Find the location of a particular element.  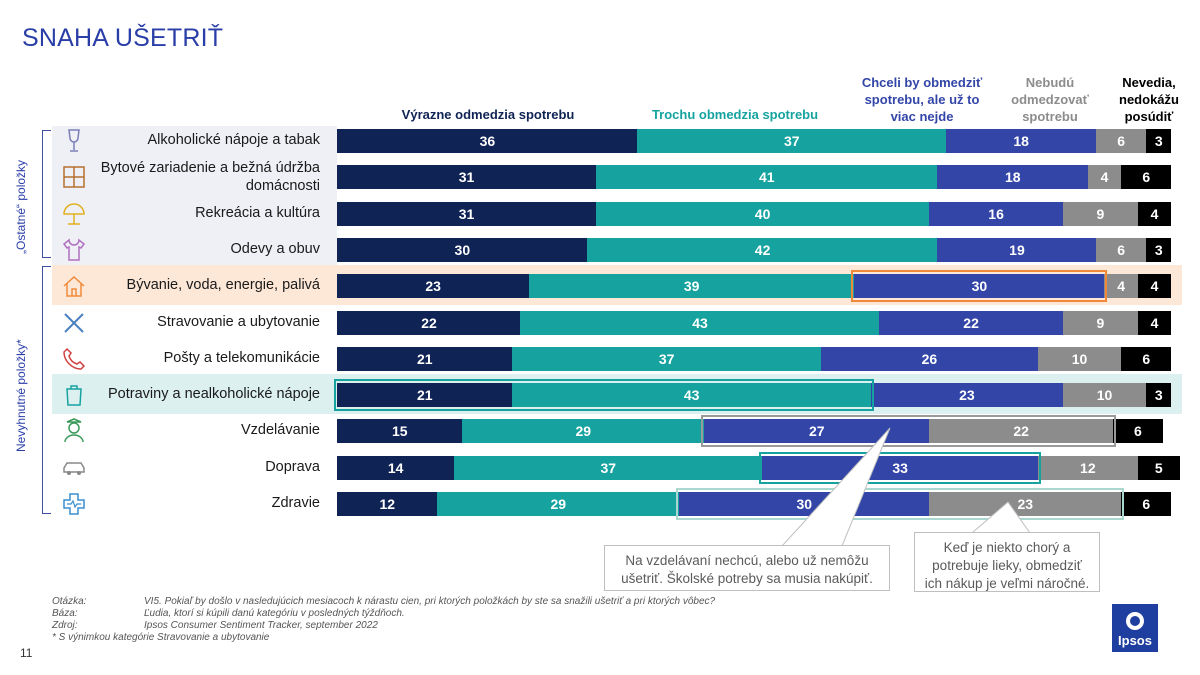

legend-slightly-reduce: Trochu obmedzia spotrebu is located at coordinates (735, 114).